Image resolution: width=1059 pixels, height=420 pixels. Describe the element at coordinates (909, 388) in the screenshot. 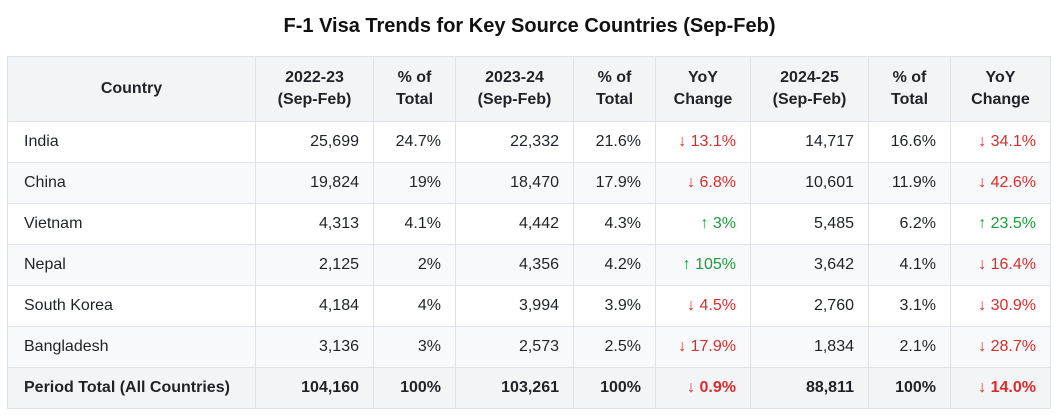

I see `percent-2024-25-cell: 100%` at that location.